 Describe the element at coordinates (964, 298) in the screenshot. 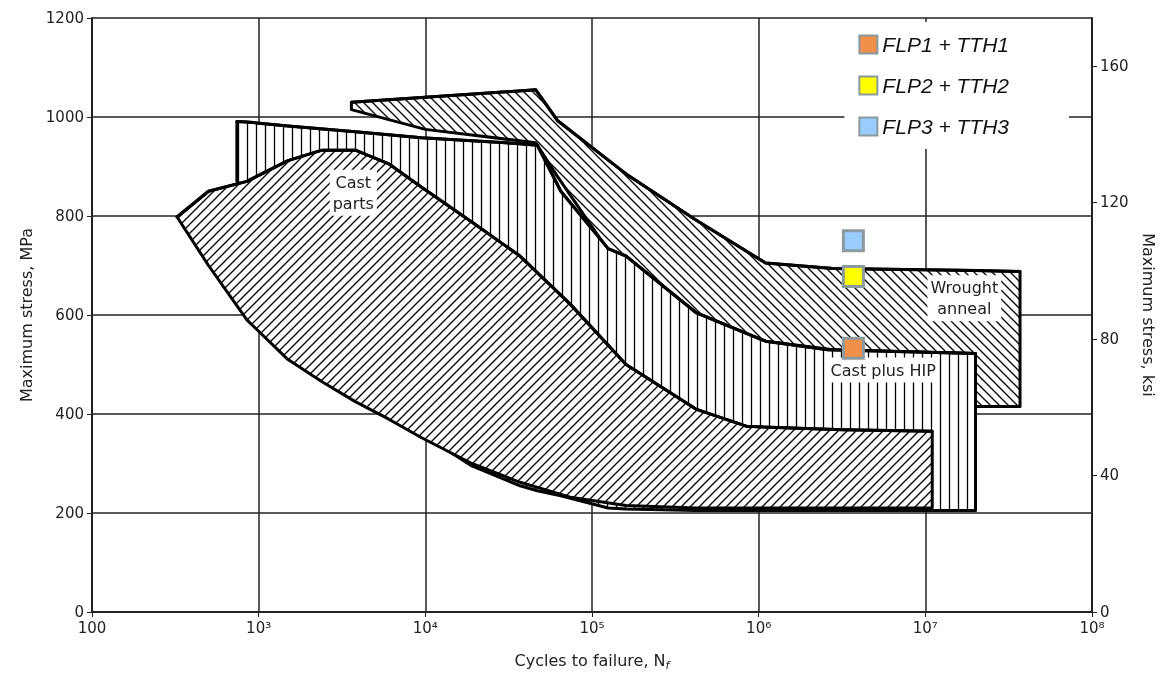

I see `series-label: Wrought anneal` at that location.